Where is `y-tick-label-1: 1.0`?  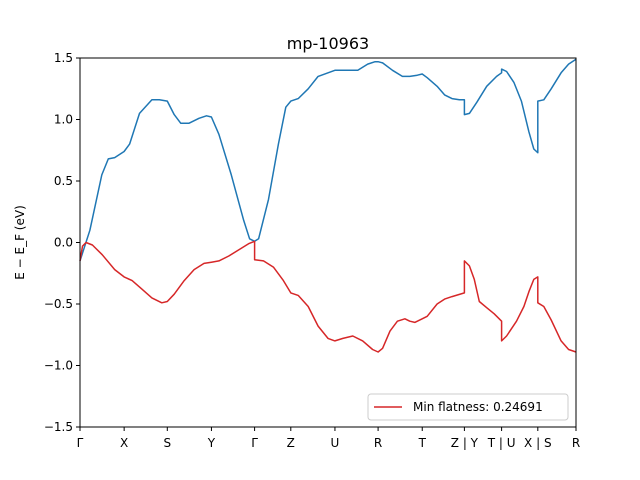
y-tick-label-1: 1.0 is located at coordinates (63, 120).